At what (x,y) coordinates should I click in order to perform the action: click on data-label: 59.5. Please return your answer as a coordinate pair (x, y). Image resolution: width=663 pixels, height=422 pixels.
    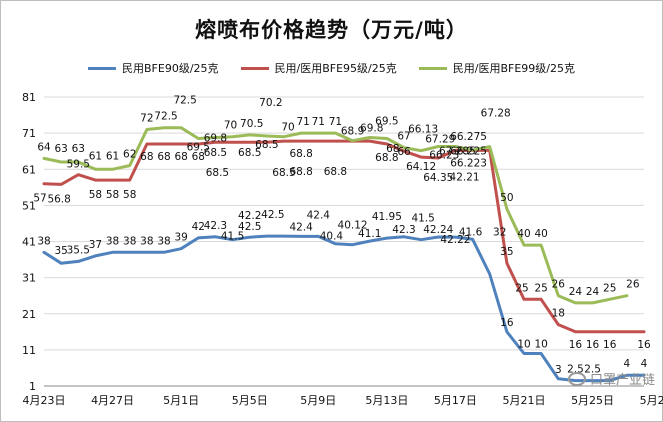
    Looking at the image, I should click on (78, 165).